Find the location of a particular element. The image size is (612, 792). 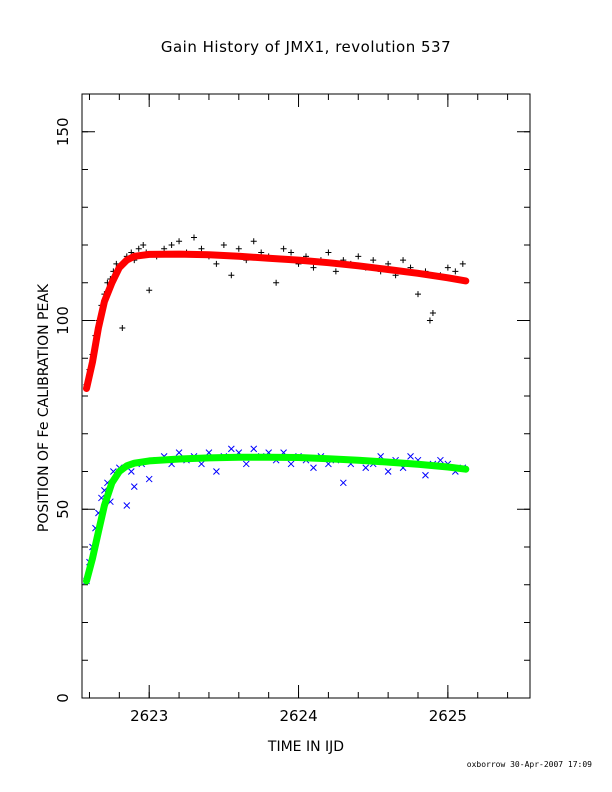

y-tick-label: 150 is located at coordinates (63, 131).